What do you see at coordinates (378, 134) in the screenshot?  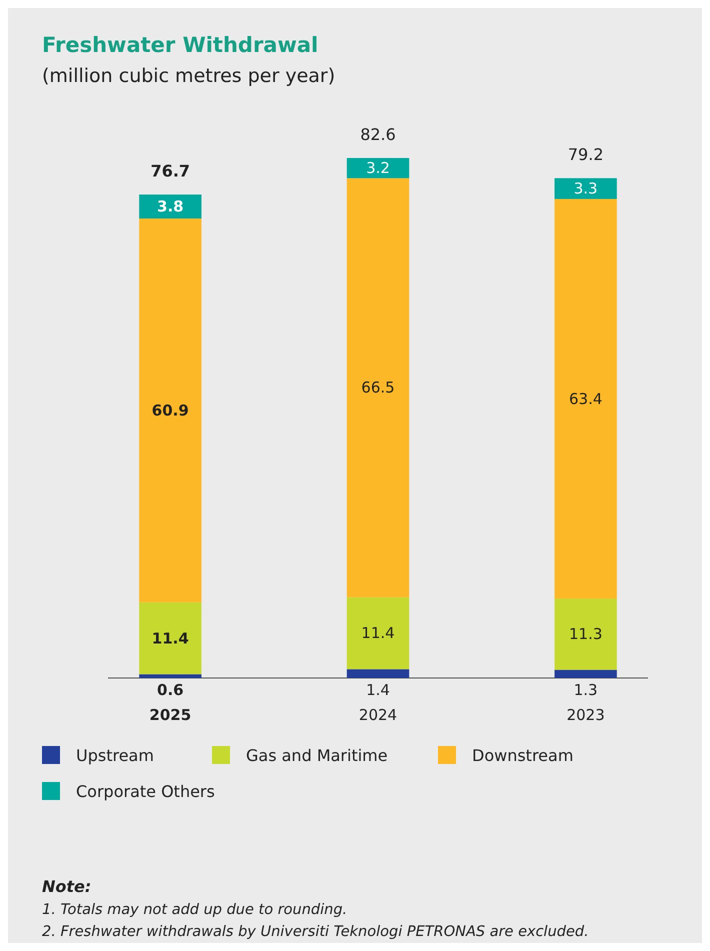 I see `total-label: 82.6` at bounding box center [378, 134].